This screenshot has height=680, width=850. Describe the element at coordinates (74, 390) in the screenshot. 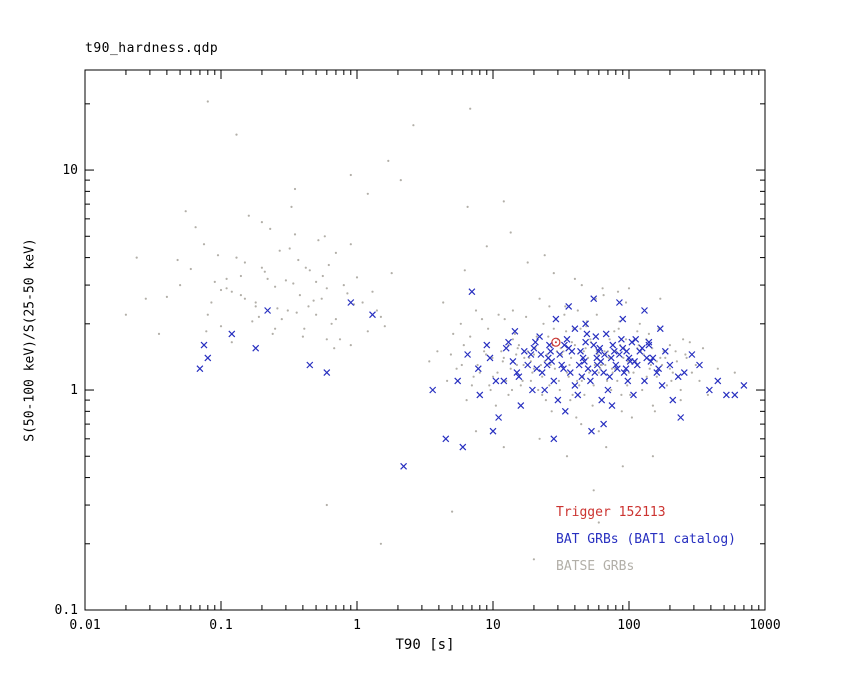

I see `y-tick-label: 1` at that location.